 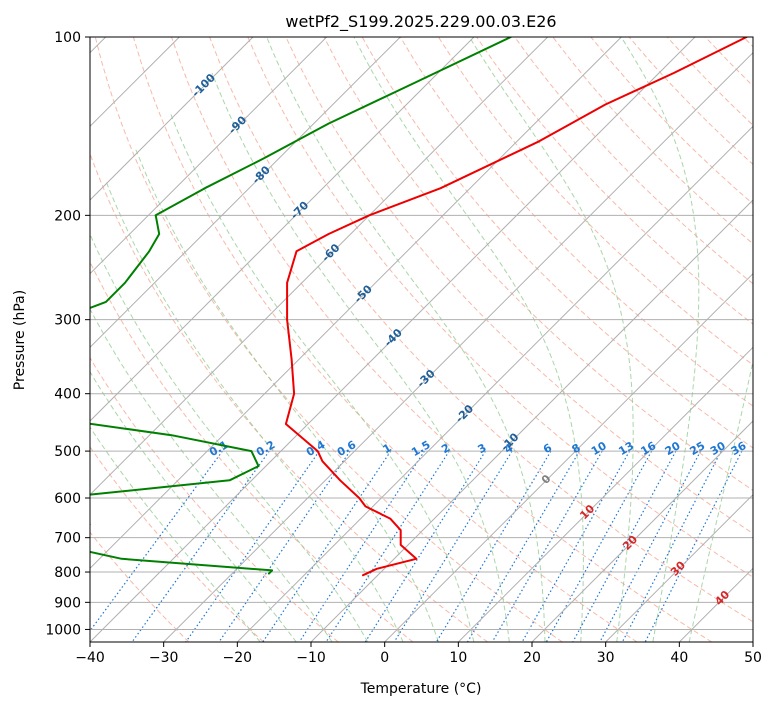 I want to click on x-axis-label: Temperature (°C), so click(x=421, y=689).